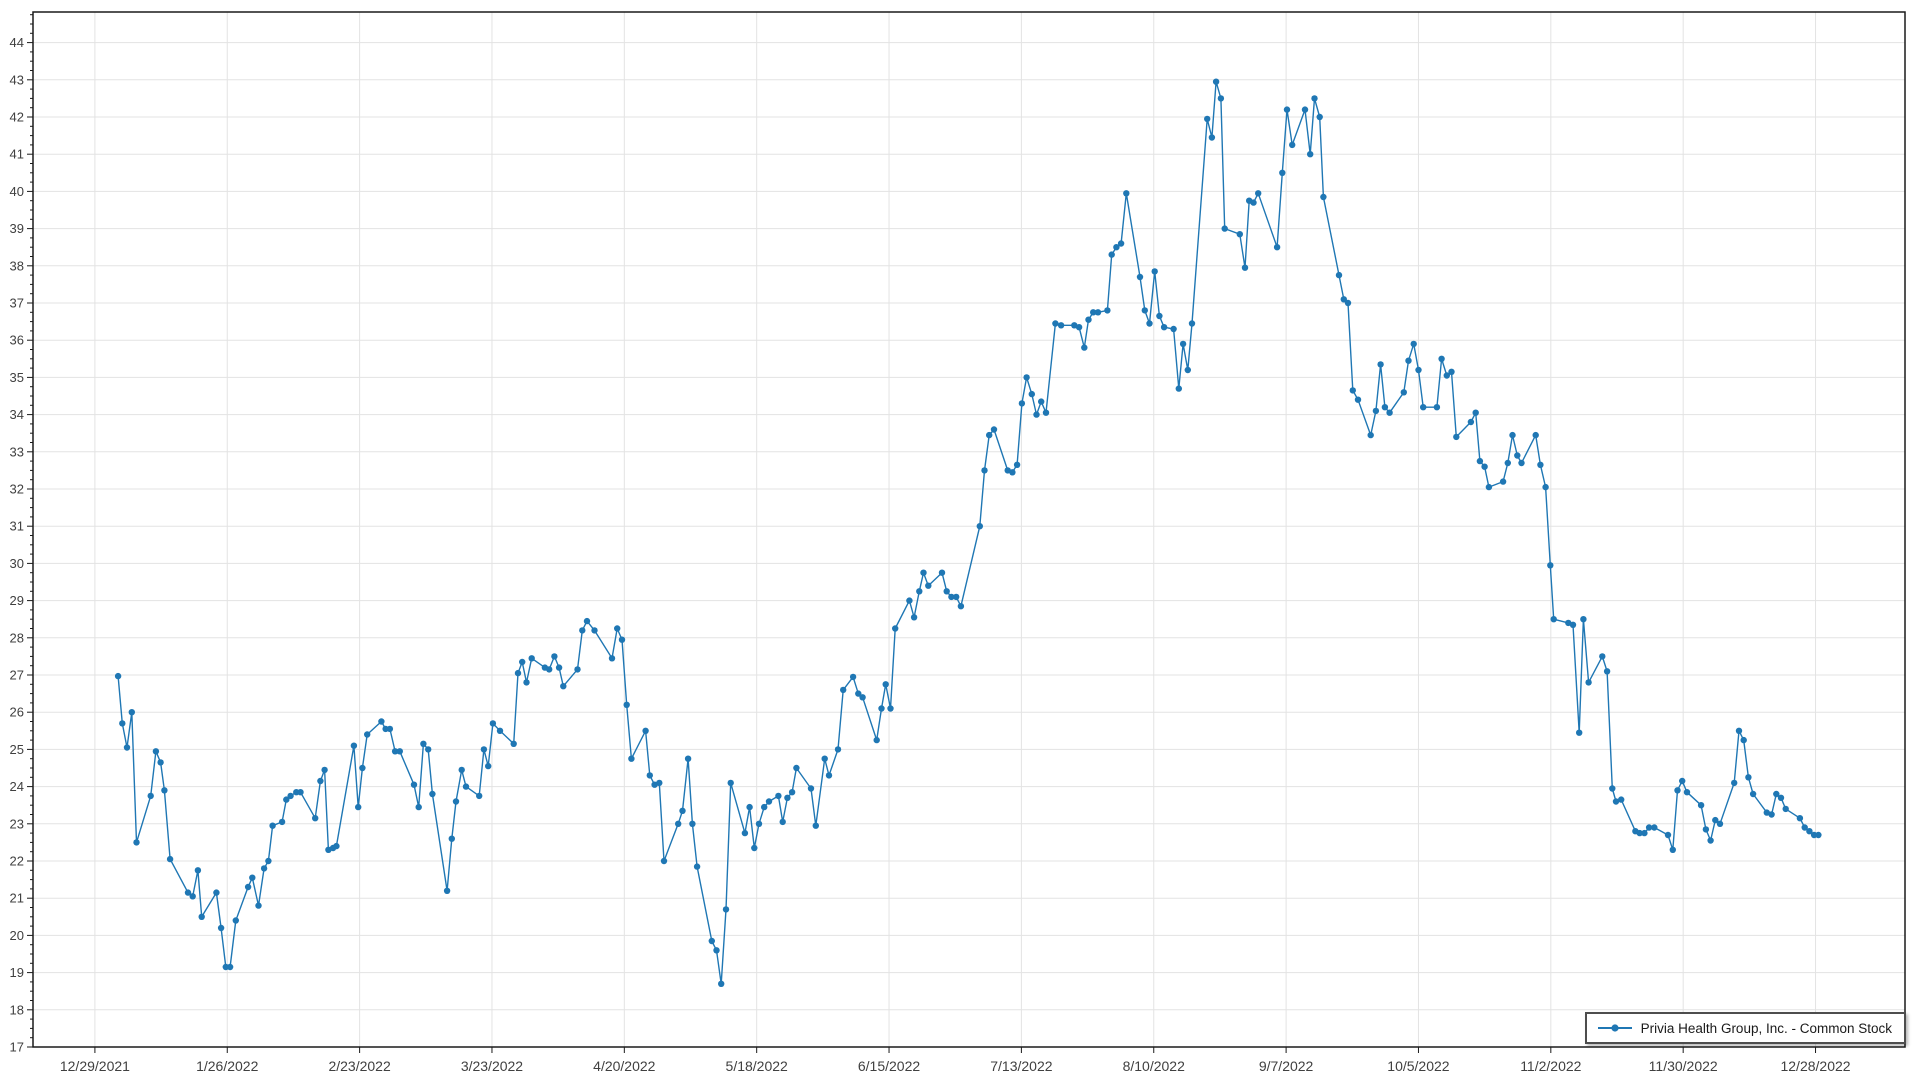 This screenshot has width=1920, height=1080. What do you see at coordinates (1286, 1066) in the screenshot?
I see `x-tick-label: 9/7/2022` at bounding box center [1286, 1066].